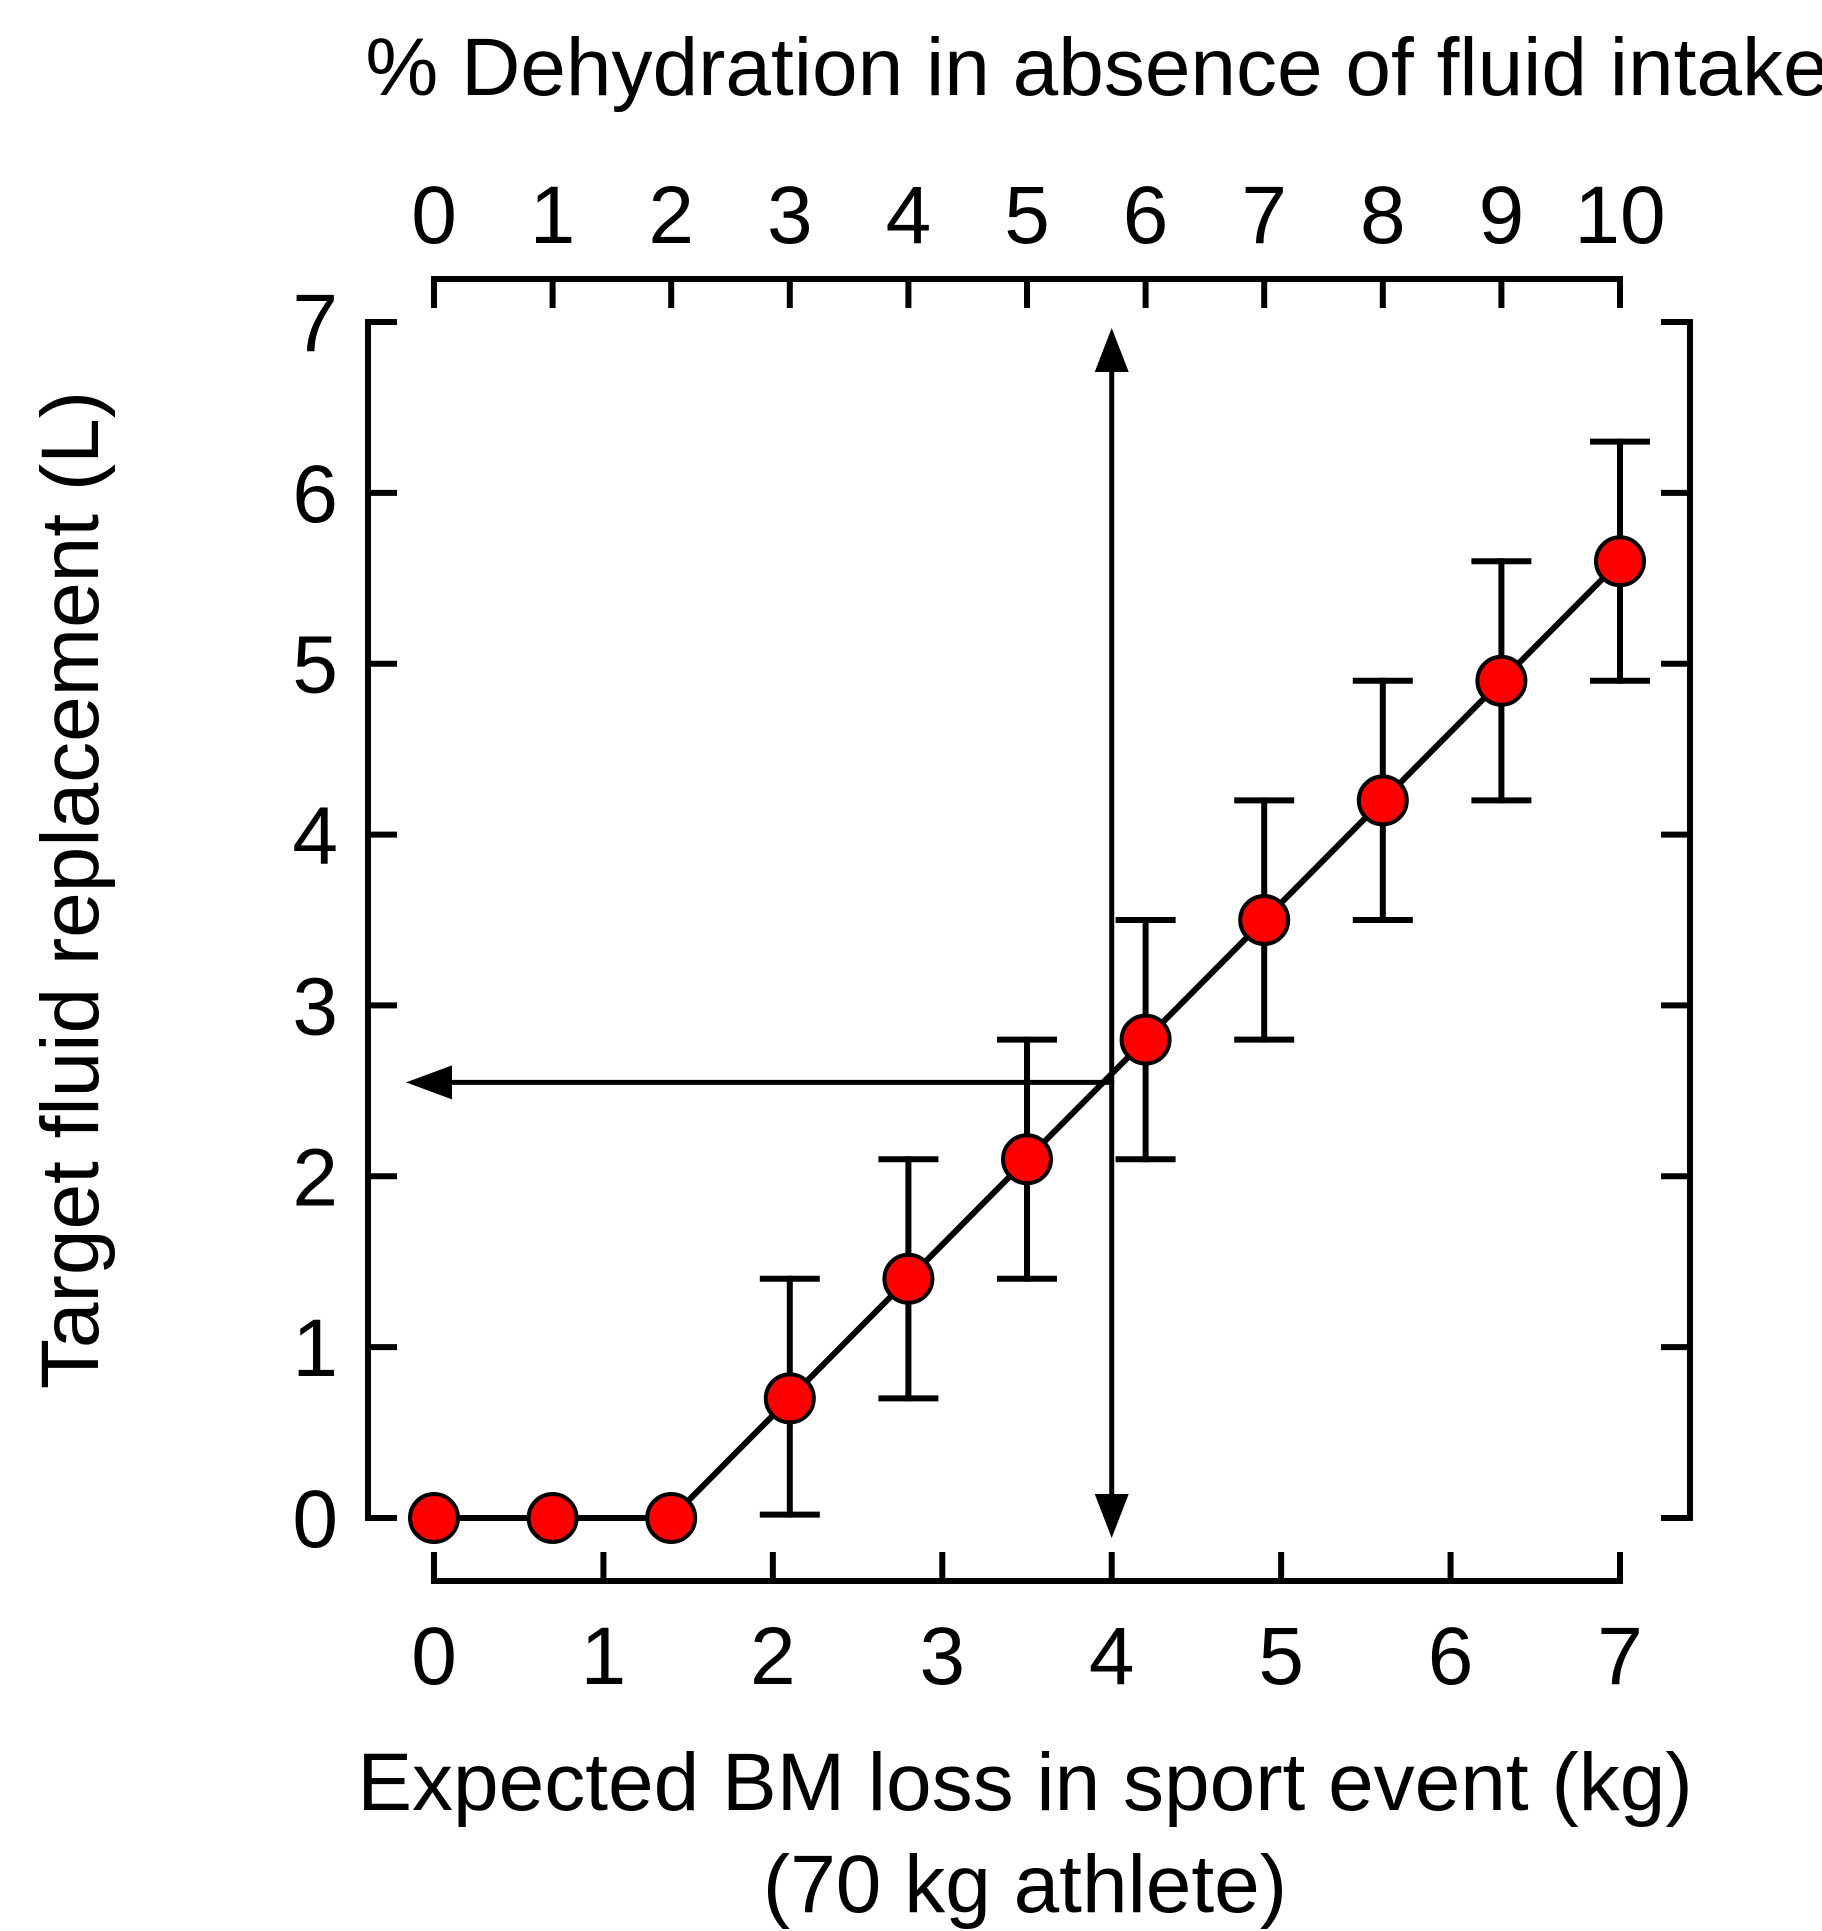  Describe the element at coordinates (942, 1656) in the screenshot. I see `x-tick-label: 3` at that location.